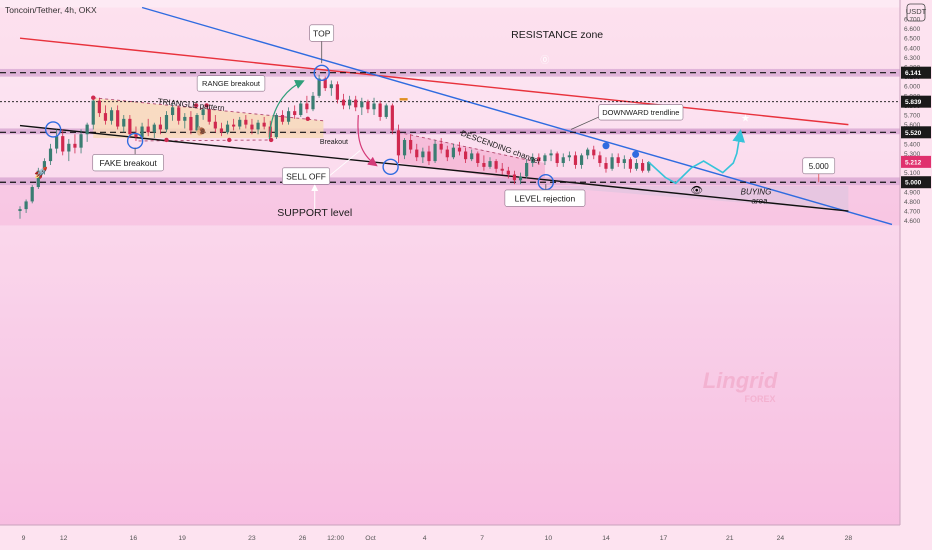  Describe the element at coordinates (549, 538) in the screenshot. I see `time-tick-label: 10` at that location.